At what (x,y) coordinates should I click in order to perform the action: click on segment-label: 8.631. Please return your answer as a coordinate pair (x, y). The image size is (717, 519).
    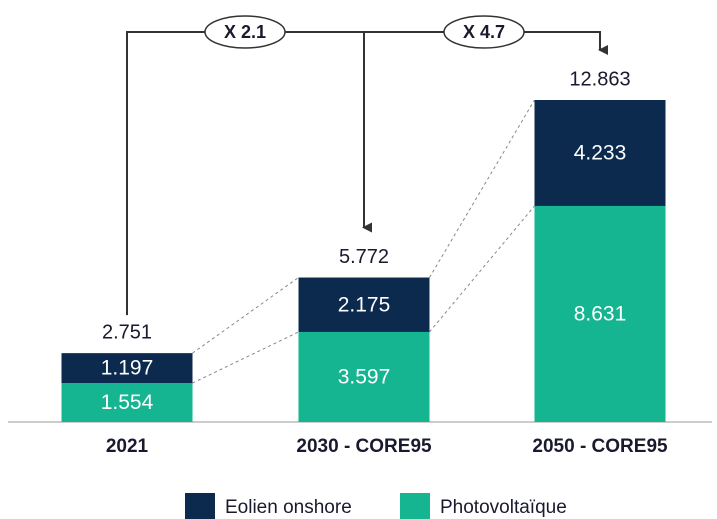
    Looking at the image, I should click on (600, 314).